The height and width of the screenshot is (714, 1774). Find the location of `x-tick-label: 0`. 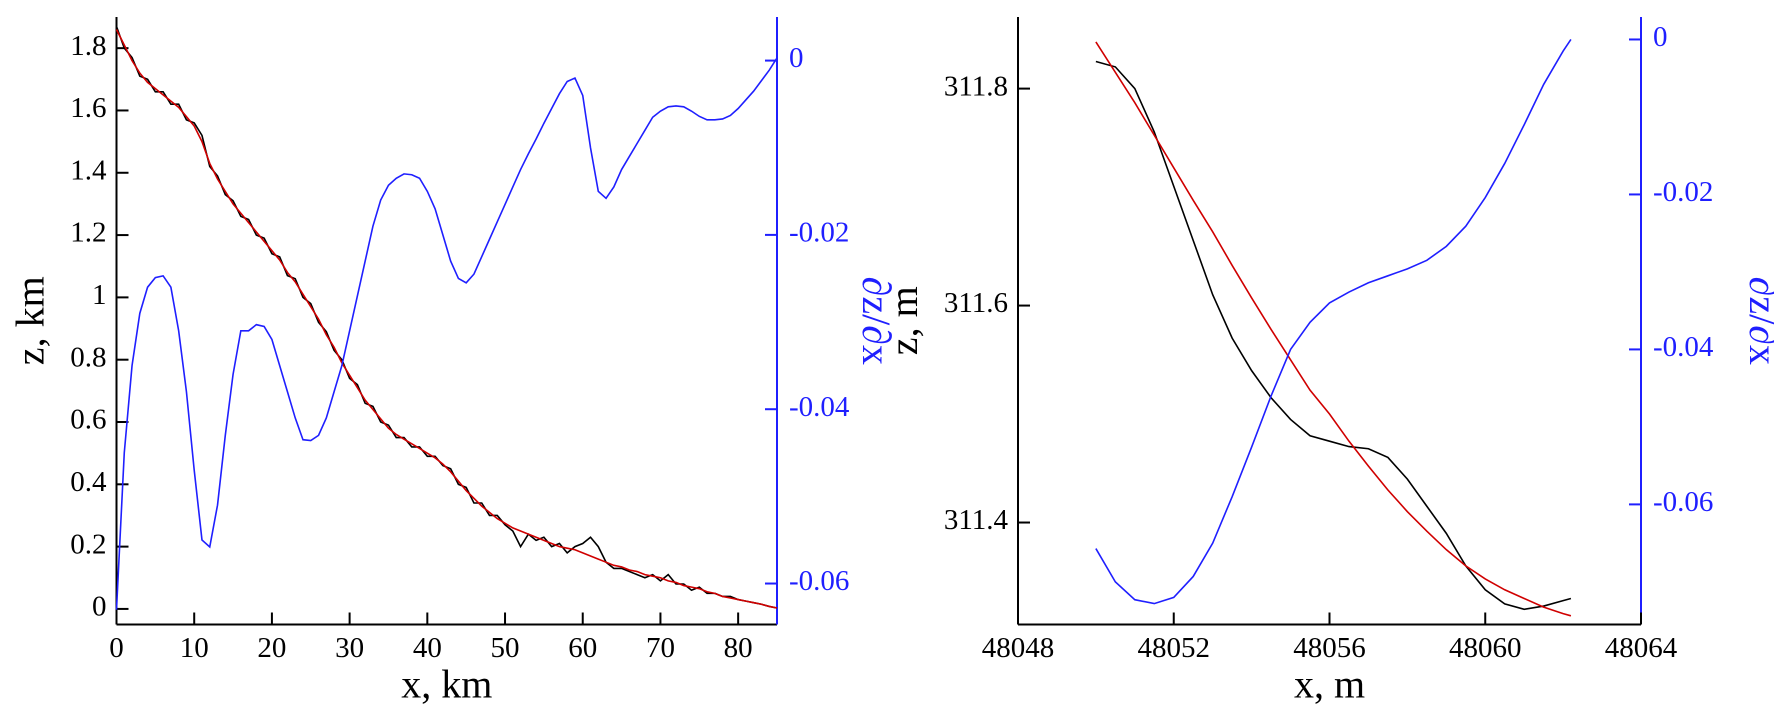

x-tick-label: 0 is located at coordinates (116, 648).